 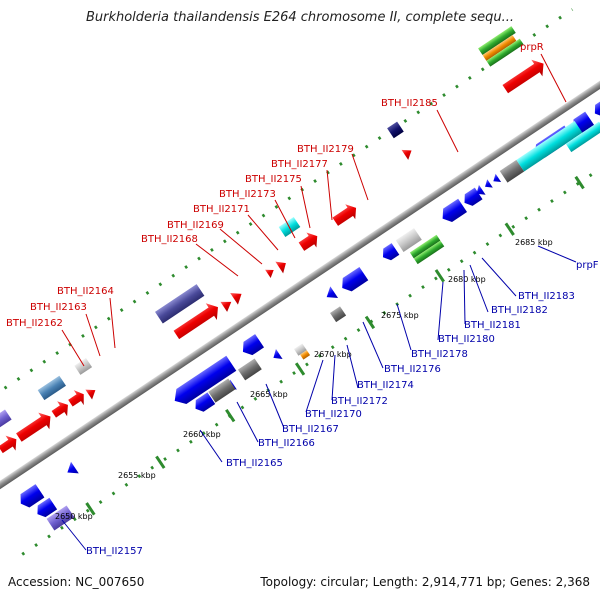 I want to click on gene-label: BTH_II2180, so click(x=466, y=339).